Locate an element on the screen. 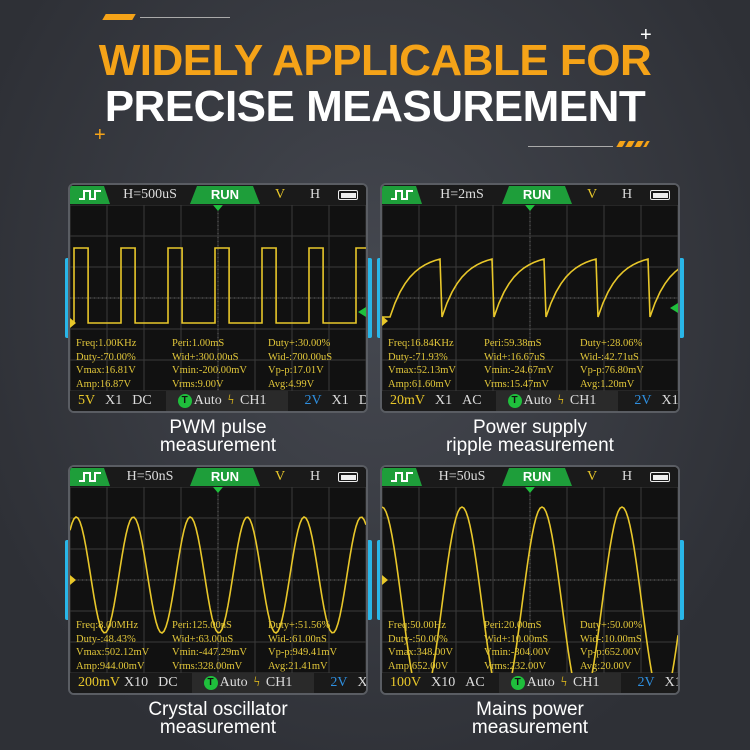  scope-header: H=50uS RUN V H is located at coordinates (530, 477).